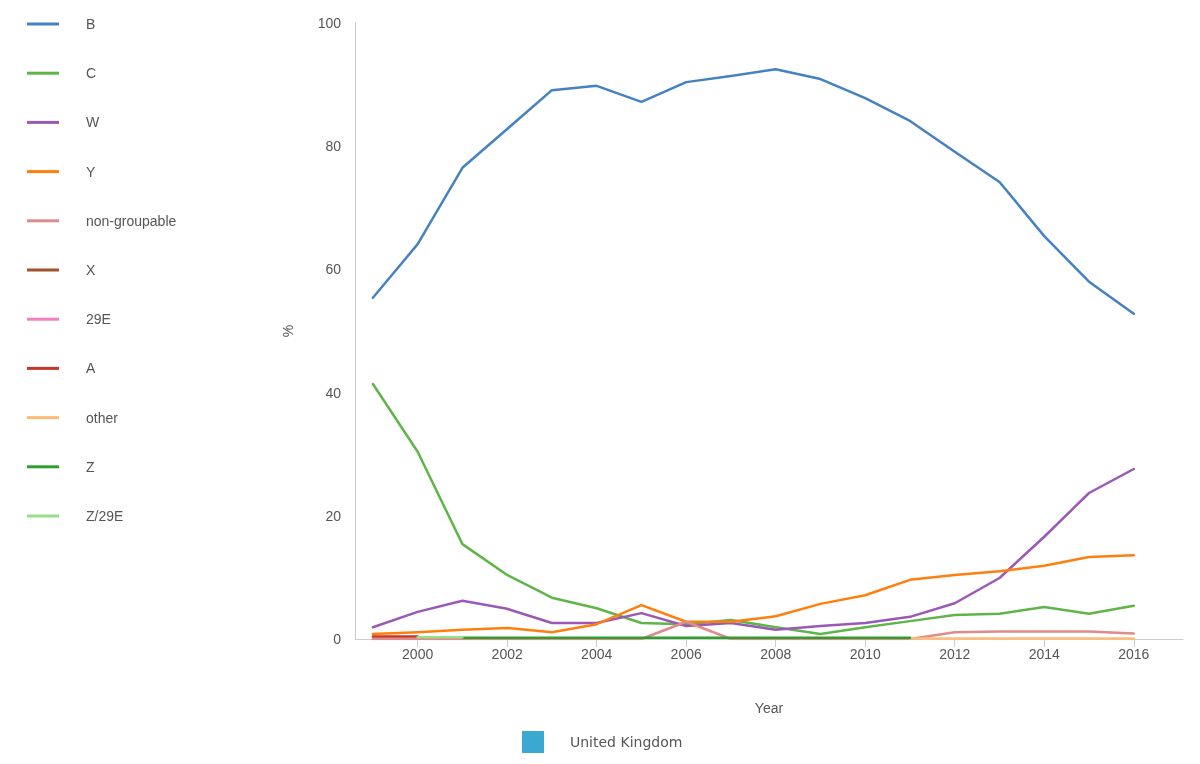 This screenshot has height=764, width=1200. What do you see at coordinates (91, 73) in the screenshot?
I see `legend-label: C` at bounding box center [91, 73].